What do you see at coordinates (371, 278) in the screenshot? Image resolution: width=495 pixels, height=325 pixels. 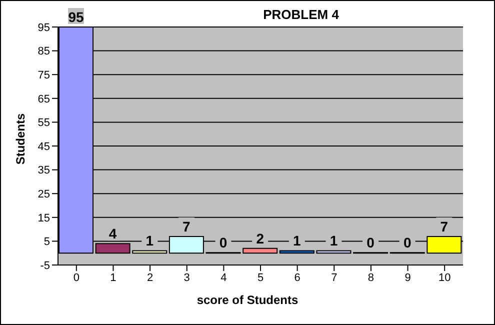 I see `x-tick-label: 8` at bounding box center [371, 278].